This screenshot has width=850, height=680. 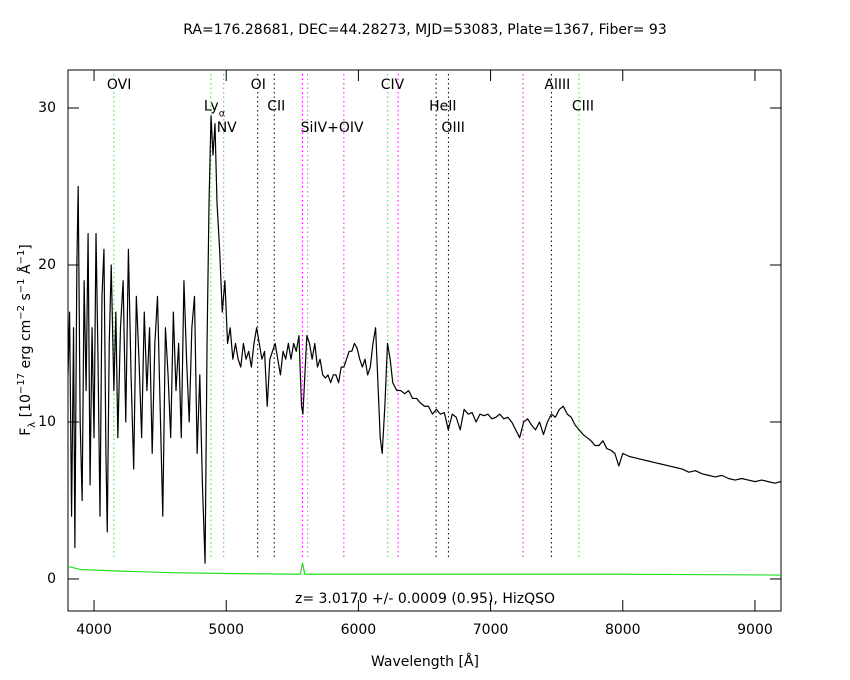 I want to click on line-label: OIII, so click(x=452, y=128).